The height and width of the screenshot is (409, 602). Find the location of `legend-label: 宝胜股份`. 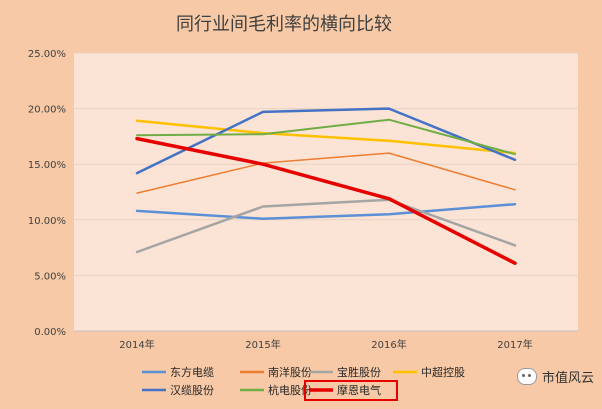

legend-label: 宝胜股份 is located at coordinates (359, 372).